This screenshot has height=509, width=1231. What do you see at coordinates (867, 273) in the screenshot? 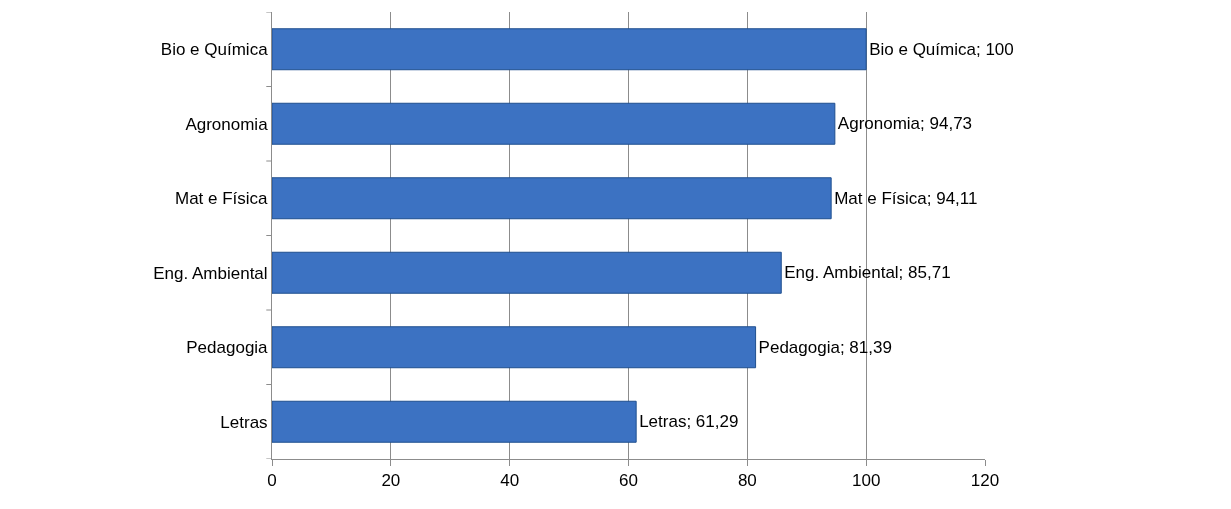
I see `data-label: Eng. Ambiental; 85,71` at bounding box center [867, 273].